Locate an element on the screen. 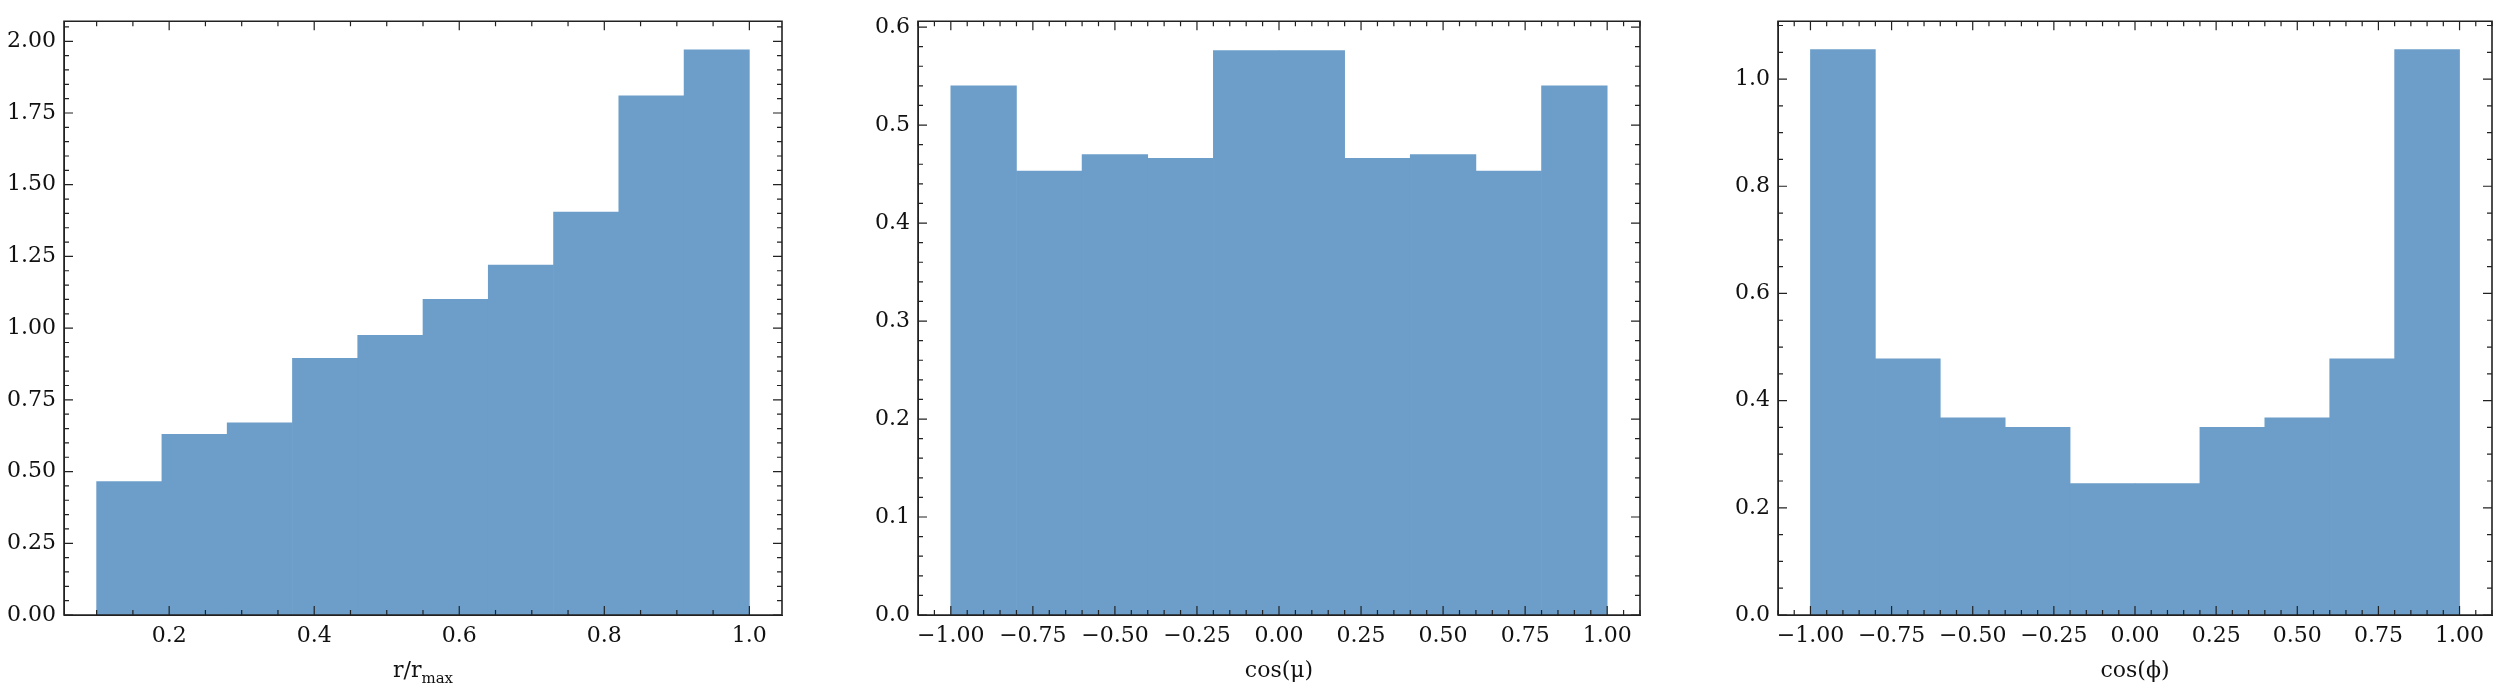 The image size is (2500, 683). y-tick-label: 0.00 is located at coordinates (31, 613).